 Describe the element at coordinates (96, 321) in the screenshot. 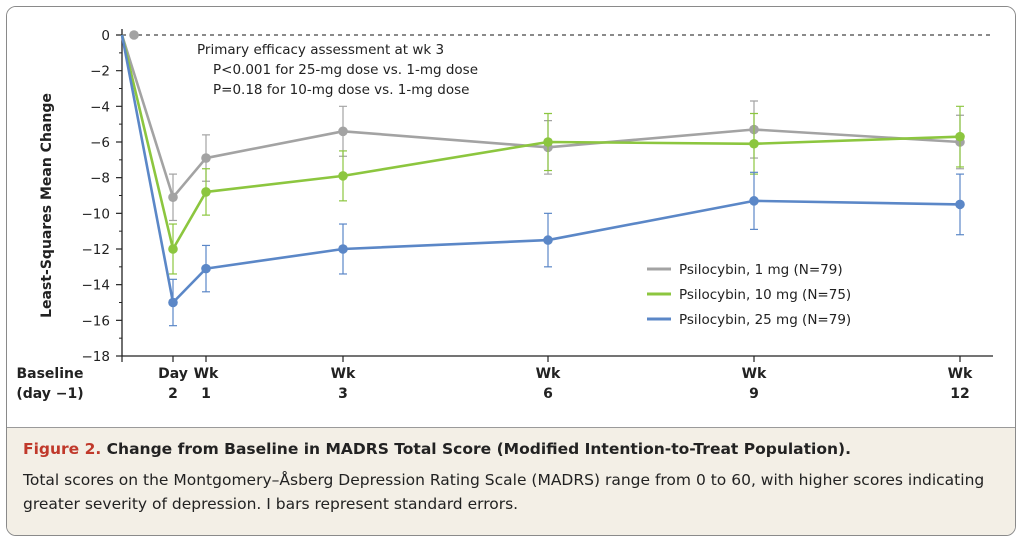

I see `y-tick-label: −16` at that location.